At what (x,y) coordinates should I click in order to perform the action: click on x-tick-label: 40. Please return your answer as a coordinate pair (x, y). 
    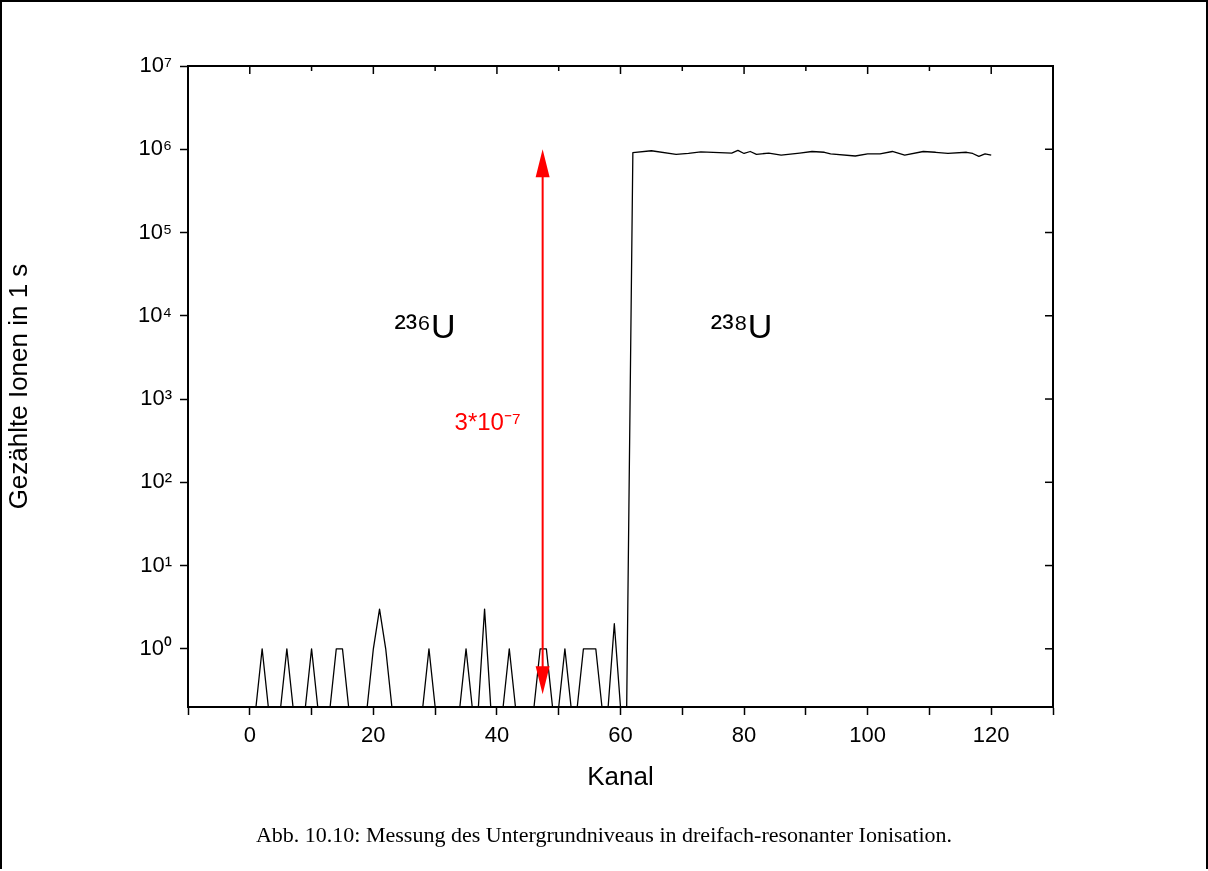
    Looking at the image, I should click on (497, 735).